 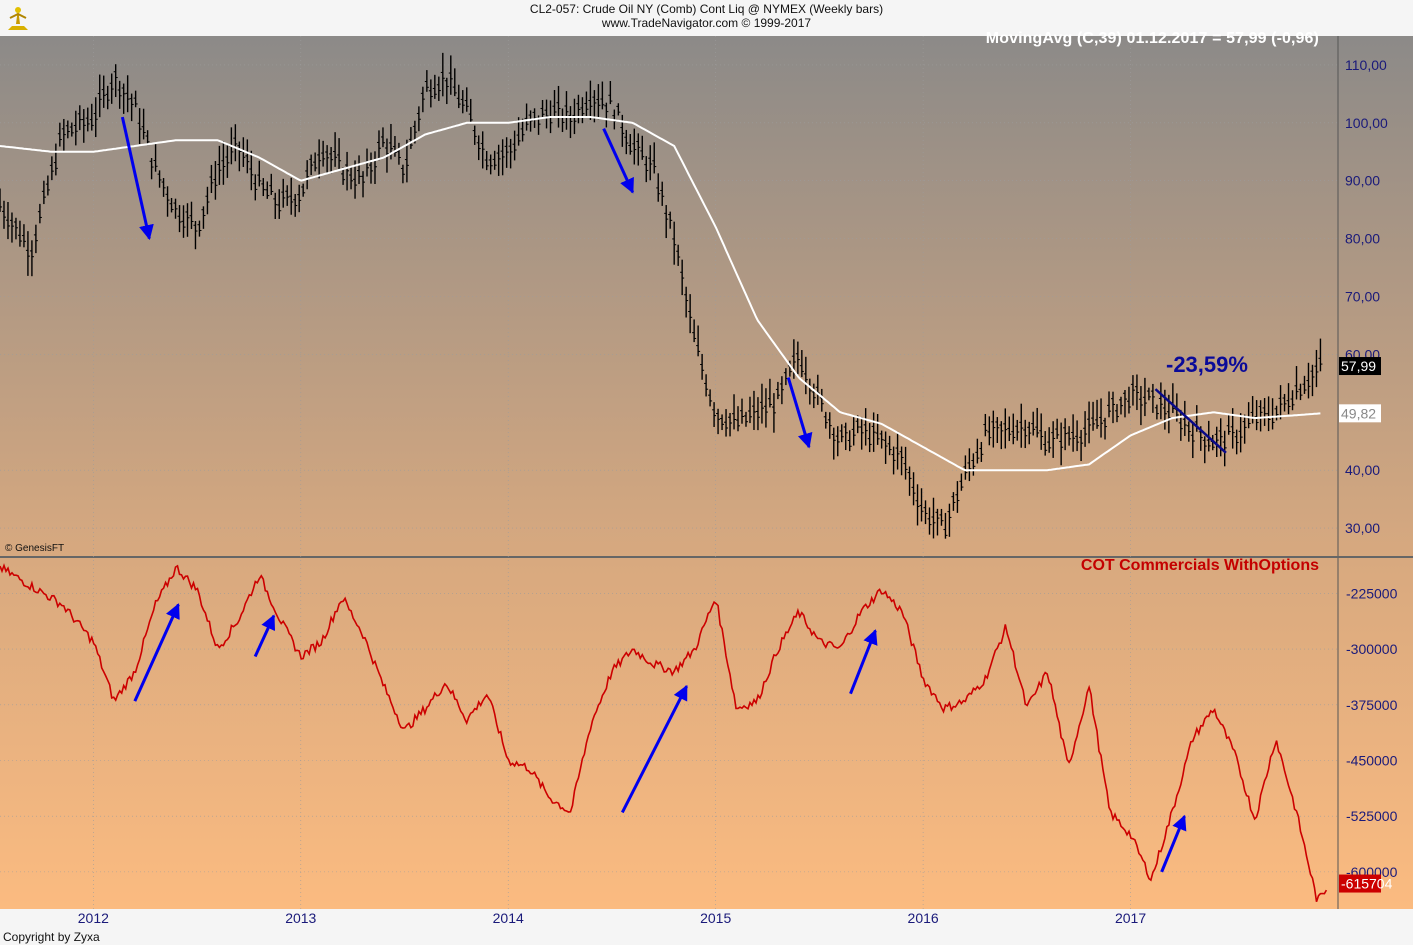 What do you see at coordinates (1362, 239) in the screenshot?
I see `price-tick-label: 80,00` at bounding box center [1362, 239].